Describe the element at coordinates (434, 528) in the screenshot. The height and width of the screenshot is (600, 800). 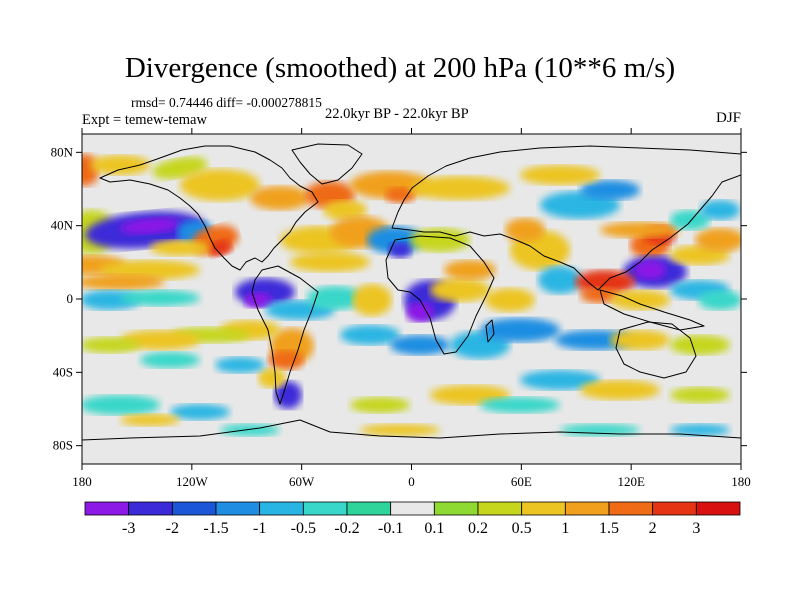
I see `colorbar-label: 0.1` at that location.